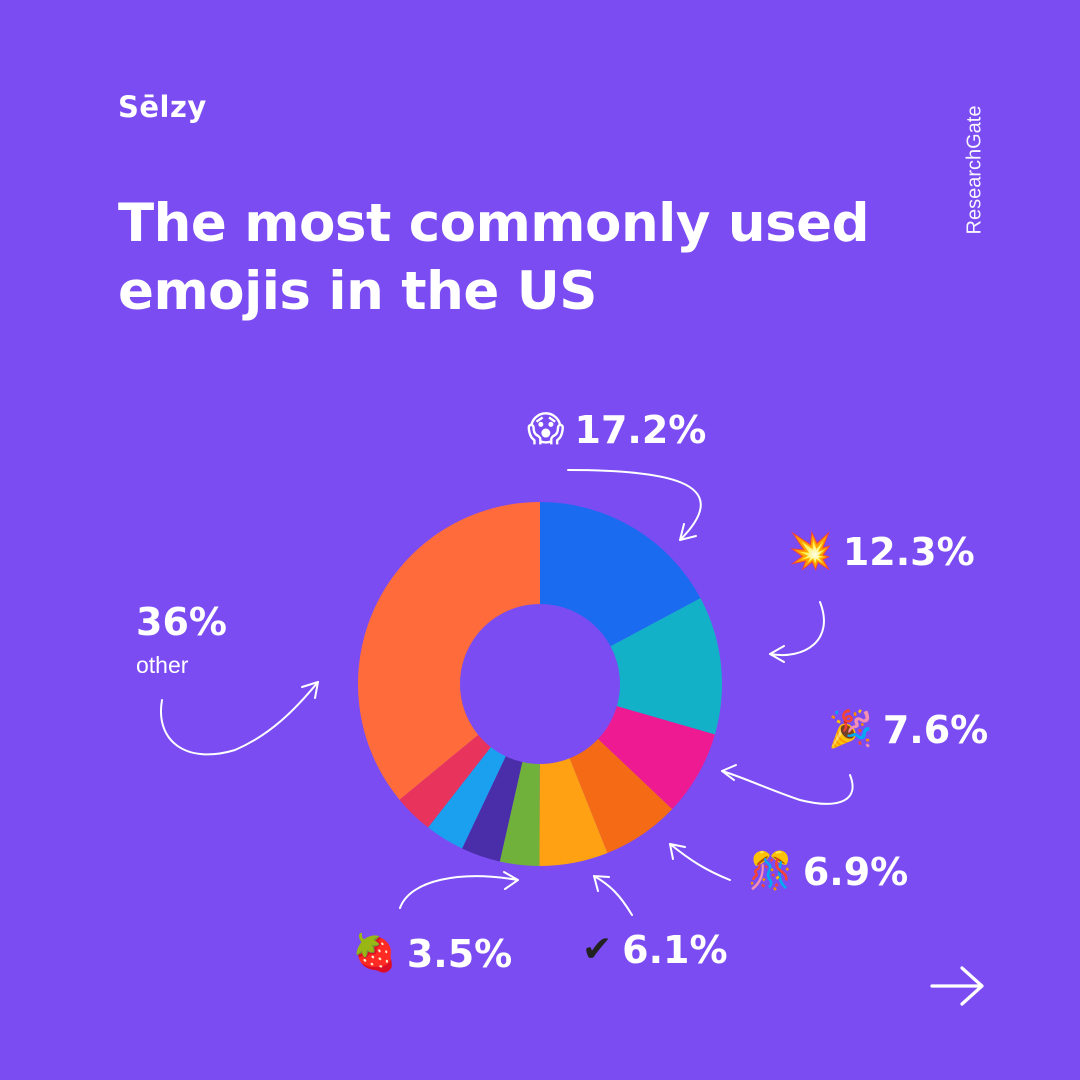 This screenshot has width=1080, height=1080. I want to click on arrow-right-icon, so click(958, 986).